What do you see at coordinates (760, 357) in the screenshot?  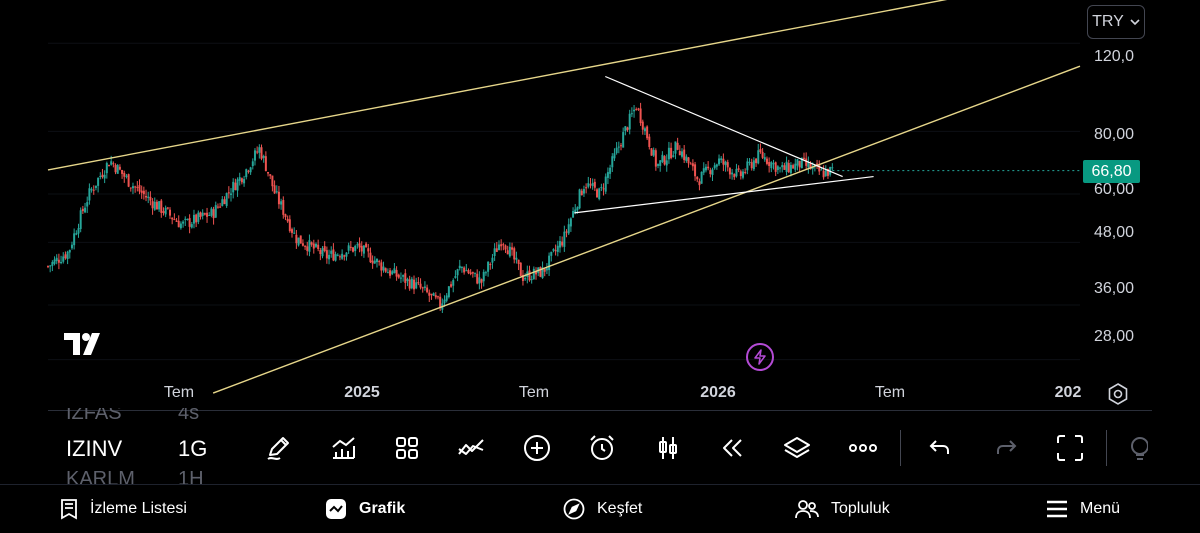 I see `bolt-icon` at bounding box center [760, 357].